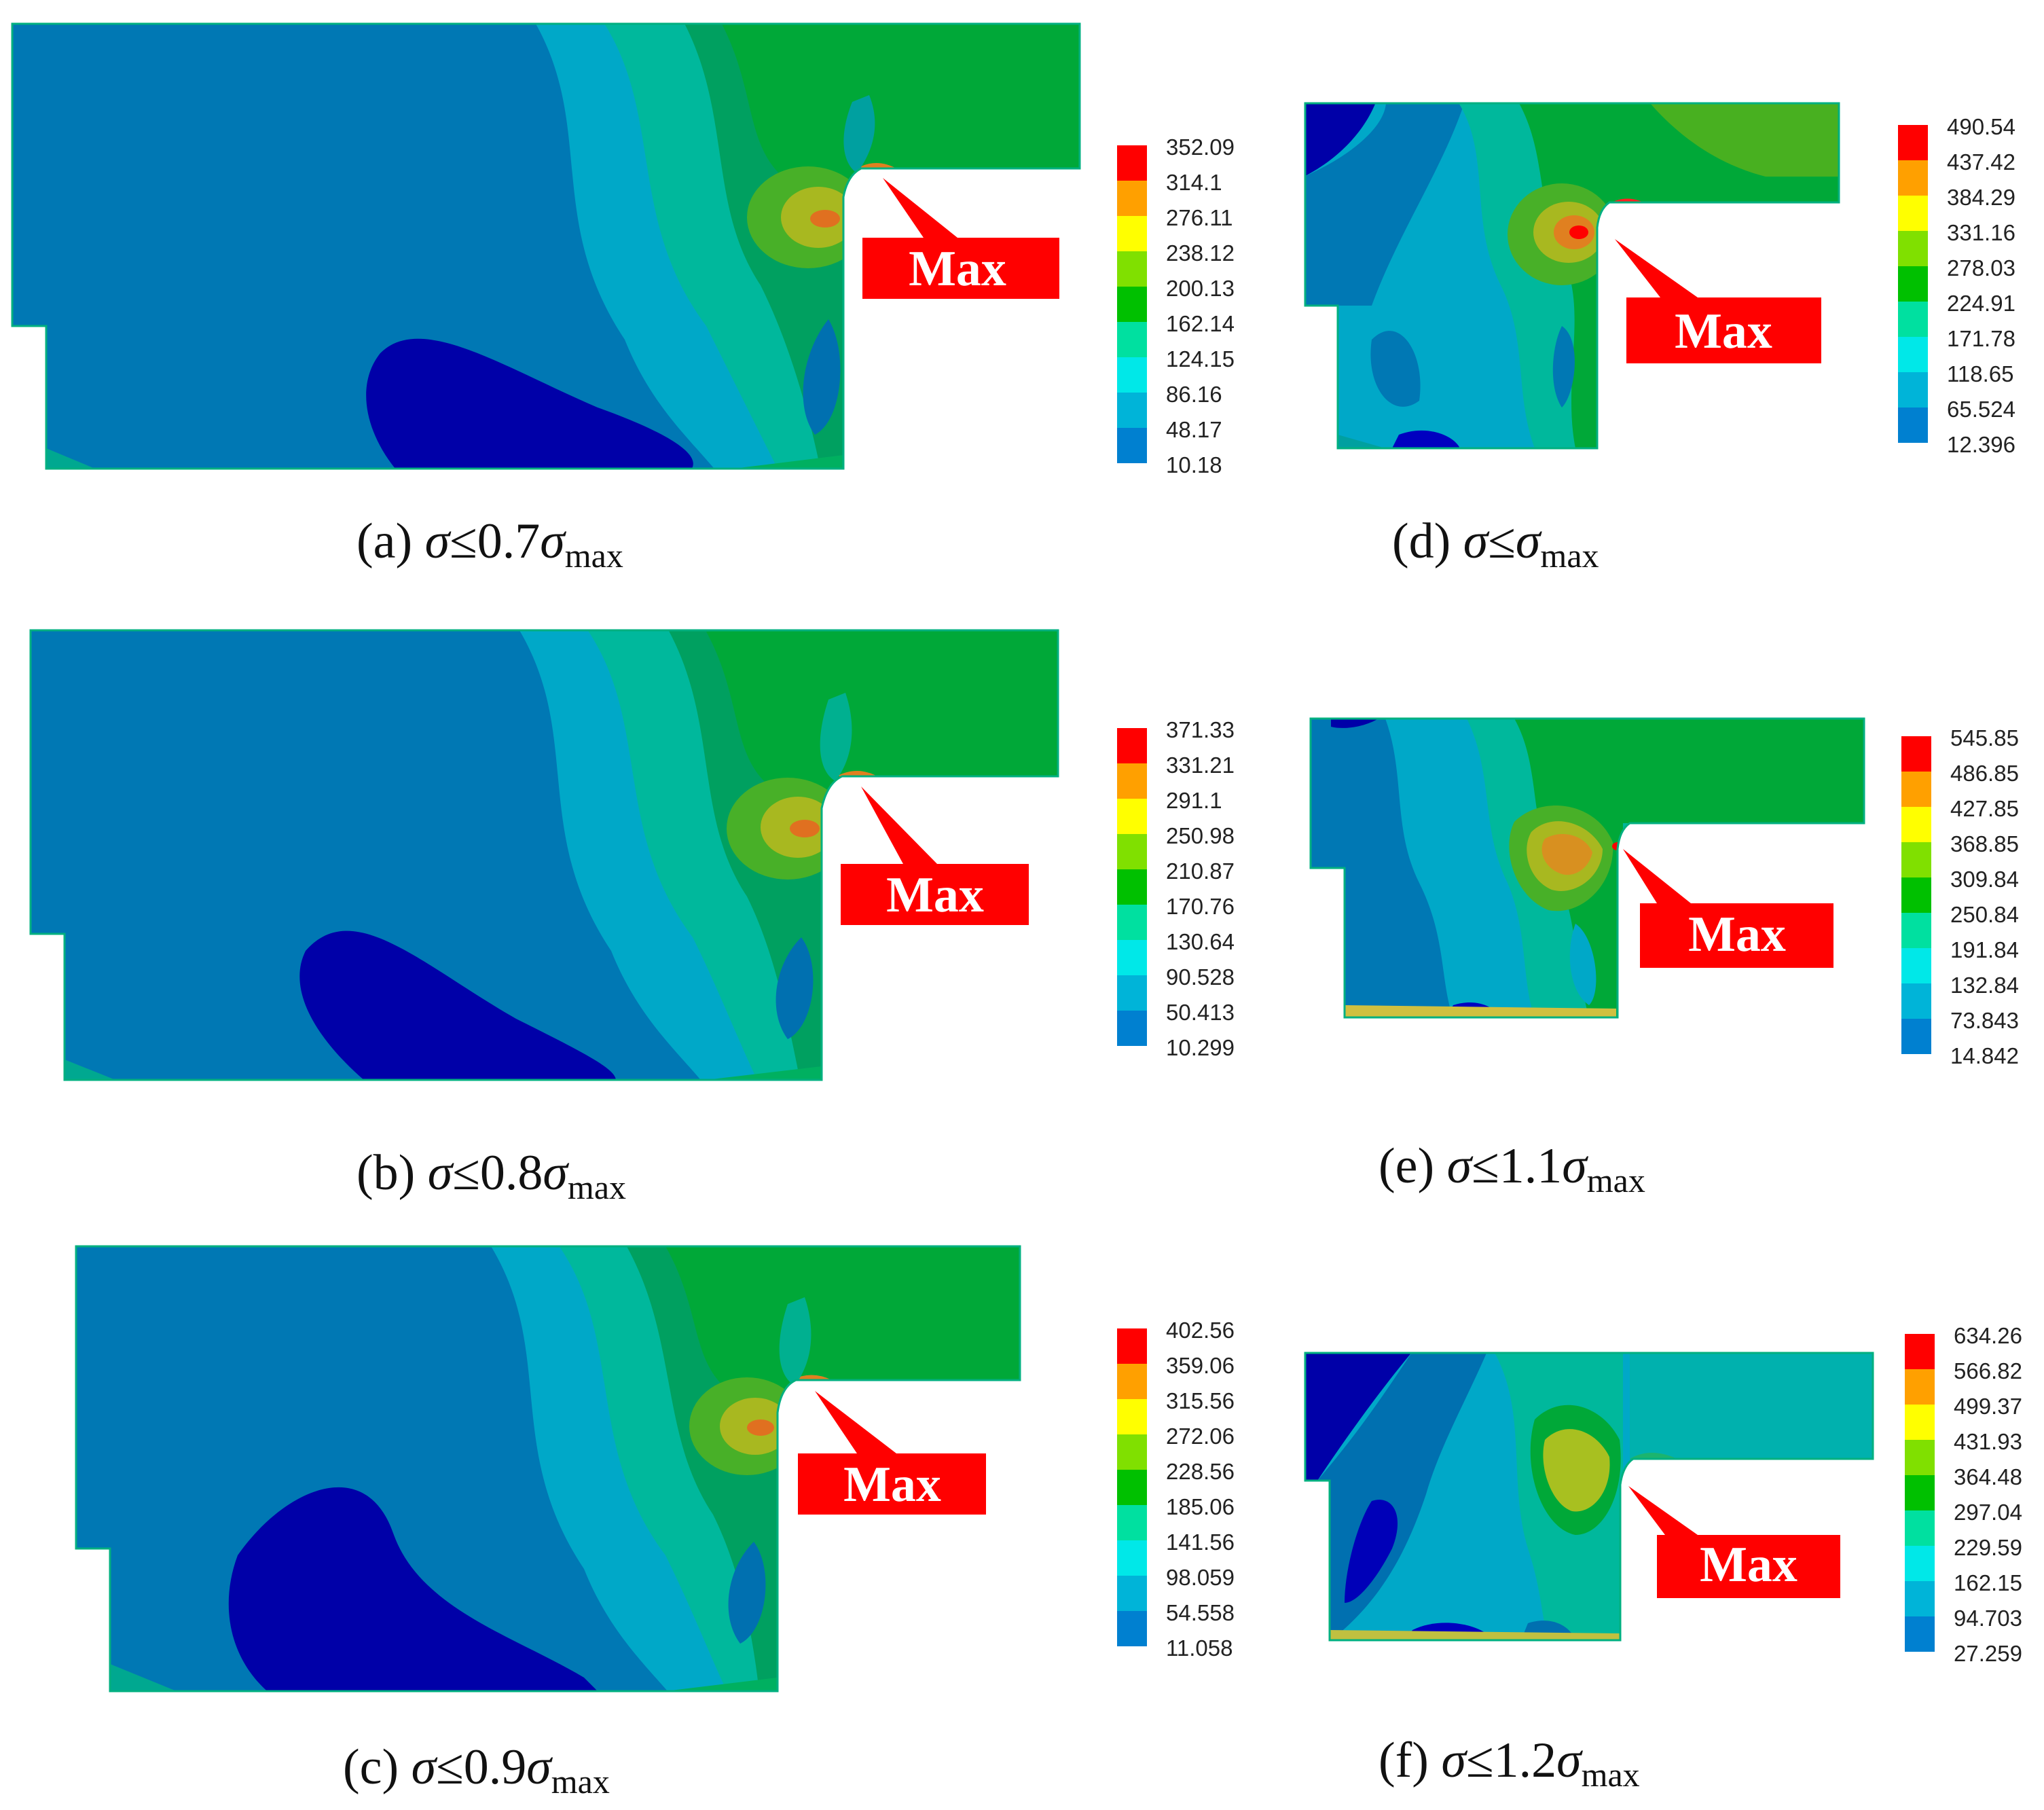 The height and width of the screenshot is (1810, 2044). I want to click on legend-value: 124.15, so click(1200, 359).